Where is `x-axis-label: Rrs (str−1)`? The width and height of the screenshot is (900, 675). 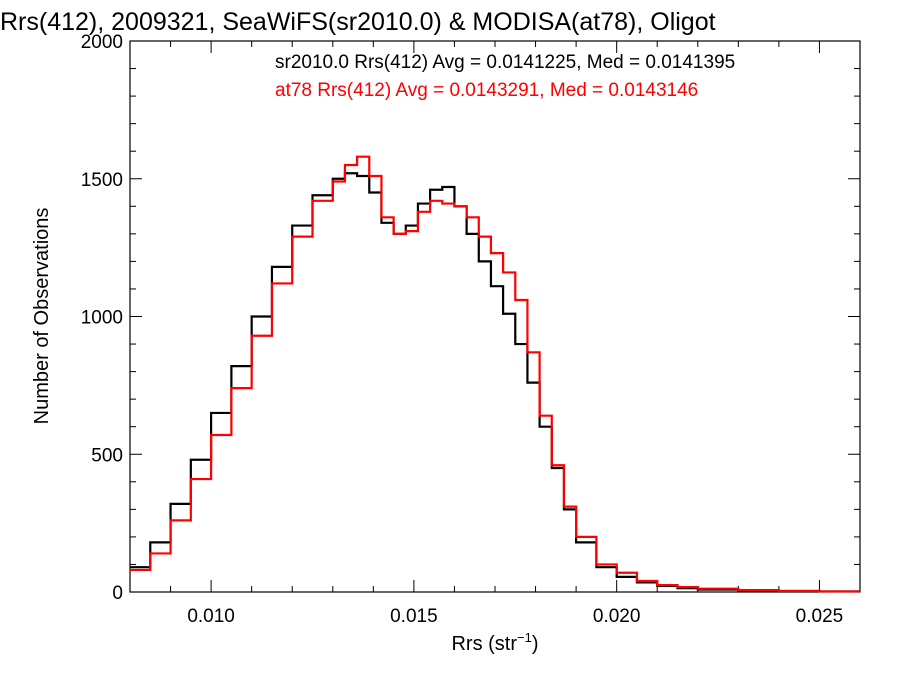
x-axis-label: Rrs (str−1) is located at coordinates (494, 642).